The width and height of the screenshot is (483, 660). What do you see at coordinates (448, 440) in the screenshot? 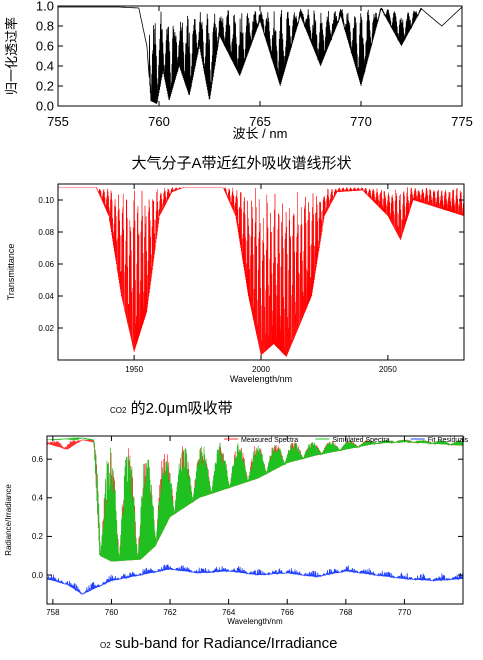
I see `legend-label-2: Fit Residuals` at bounding box center [448, 440].